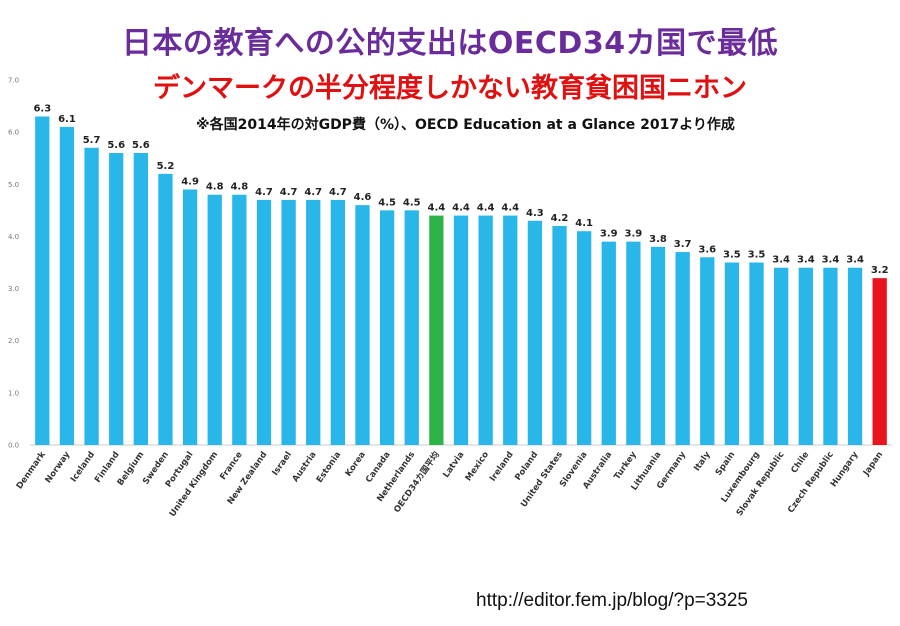 This screenshot has height=626, width=900. What do you see at coordinates (873, 464) in the screenshot?
I see `x-tick-label: Japan` at bounding box center [873, 464].